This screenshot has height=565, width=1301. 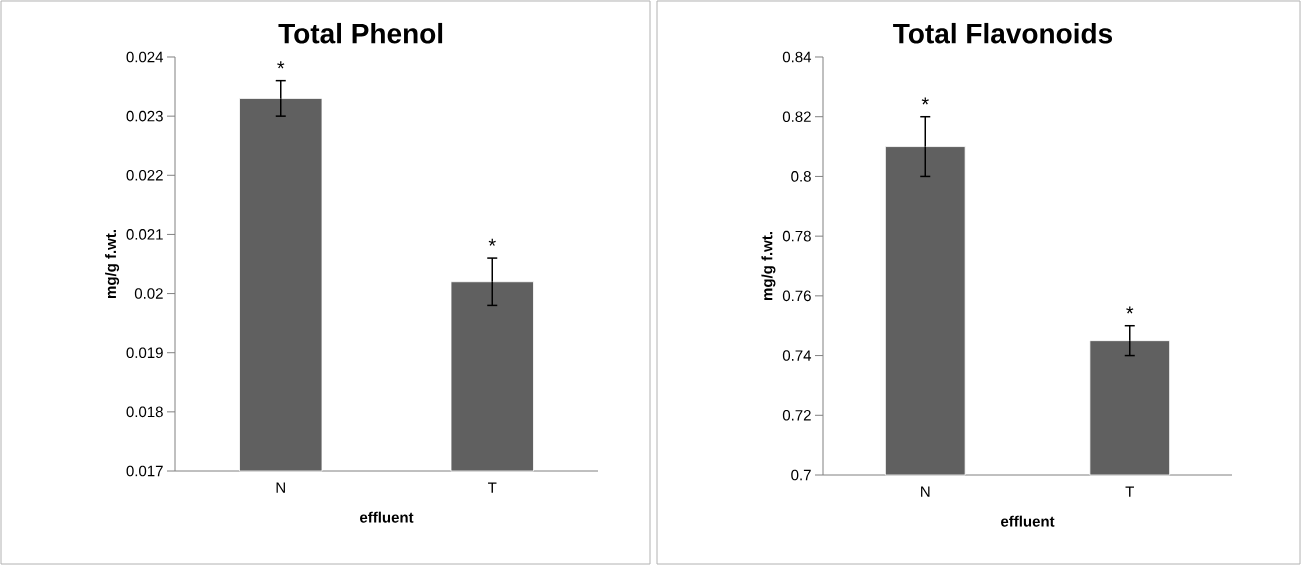 I want to click on chart-title: Total Phenol, so click(x=360, y=33).